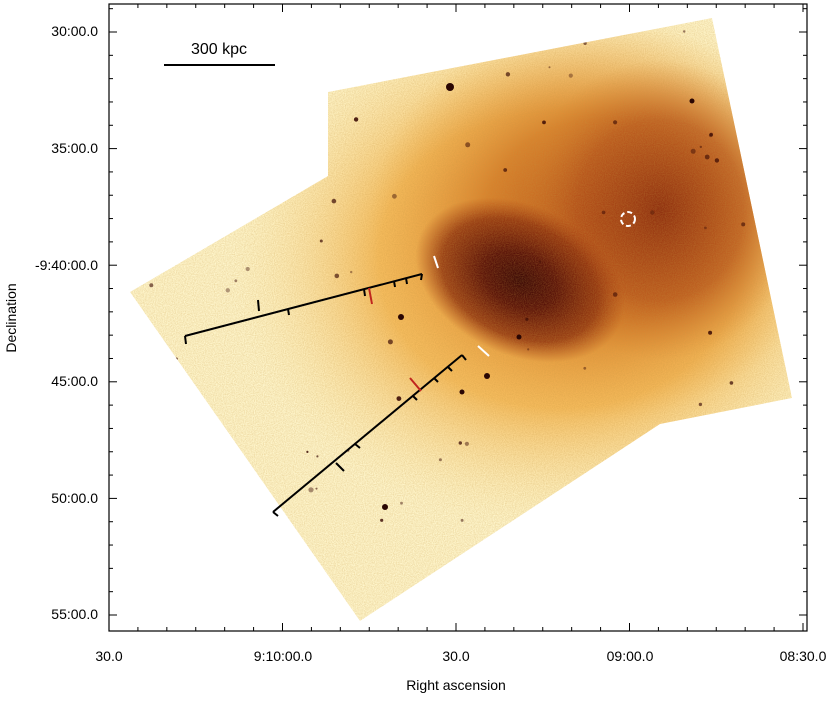  I want to click on scale-bar: 300 kpc, so click(219, 53).